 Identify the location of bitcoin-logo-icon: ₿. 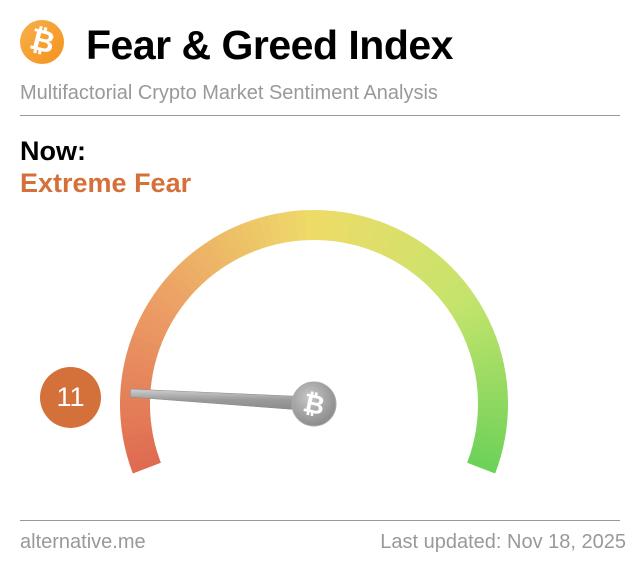
(42, 42).